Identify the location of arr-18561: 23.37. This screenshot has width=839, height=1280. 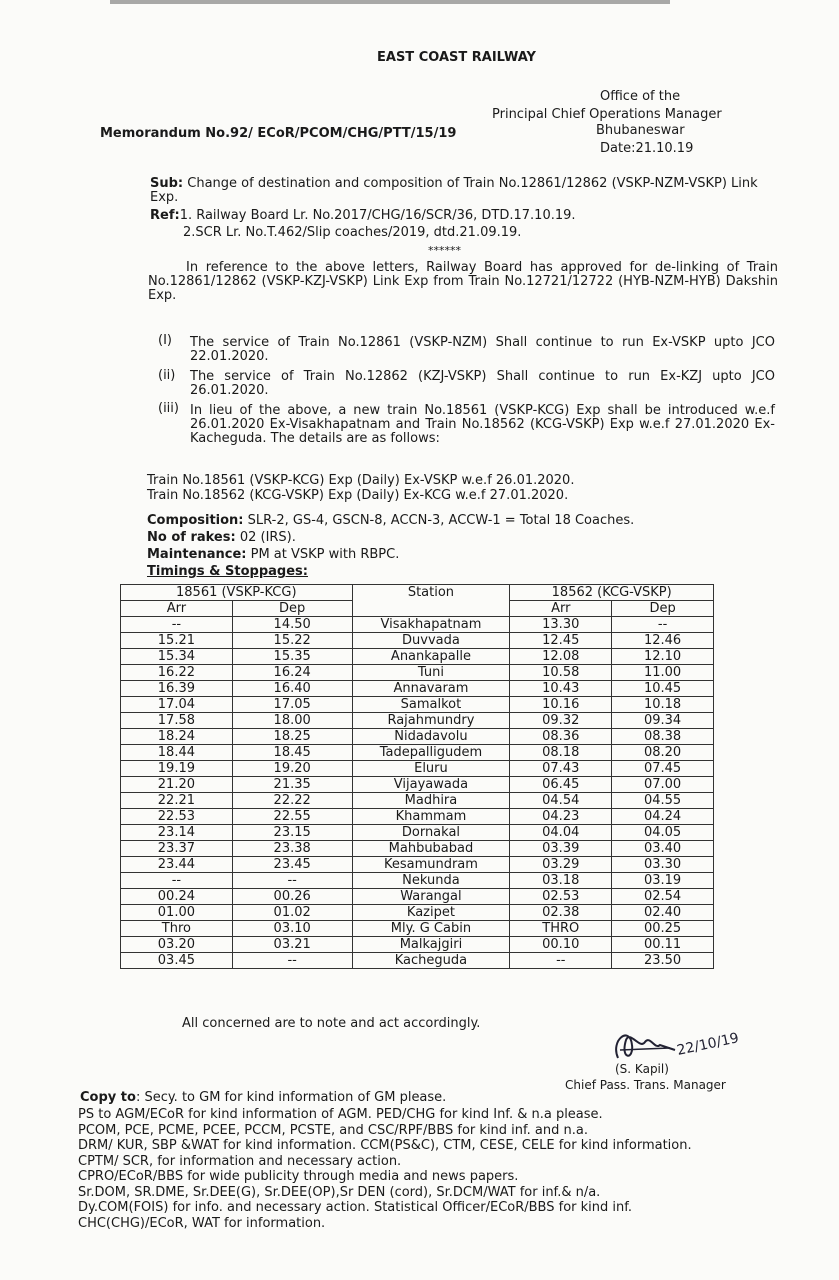
(176, 848).